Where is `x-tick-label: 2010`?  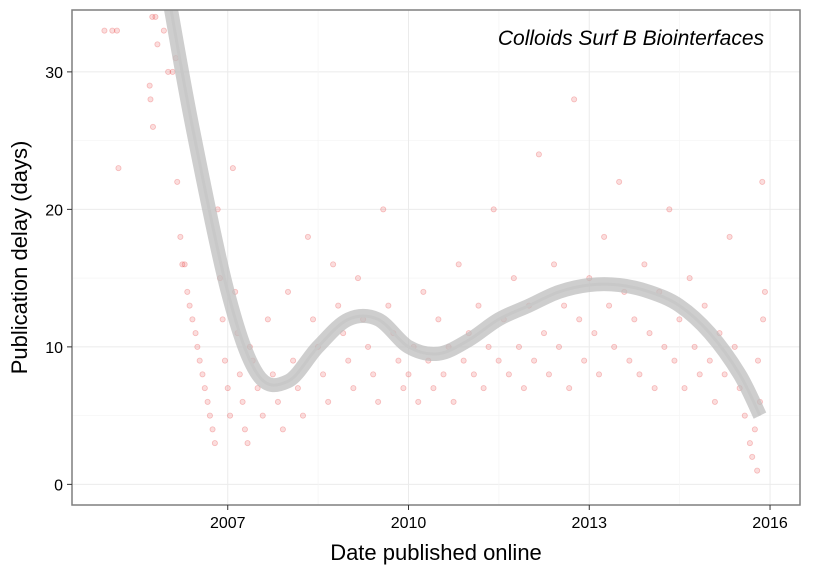 x-tick-label: 2010 is located at coordinates (409, 523).